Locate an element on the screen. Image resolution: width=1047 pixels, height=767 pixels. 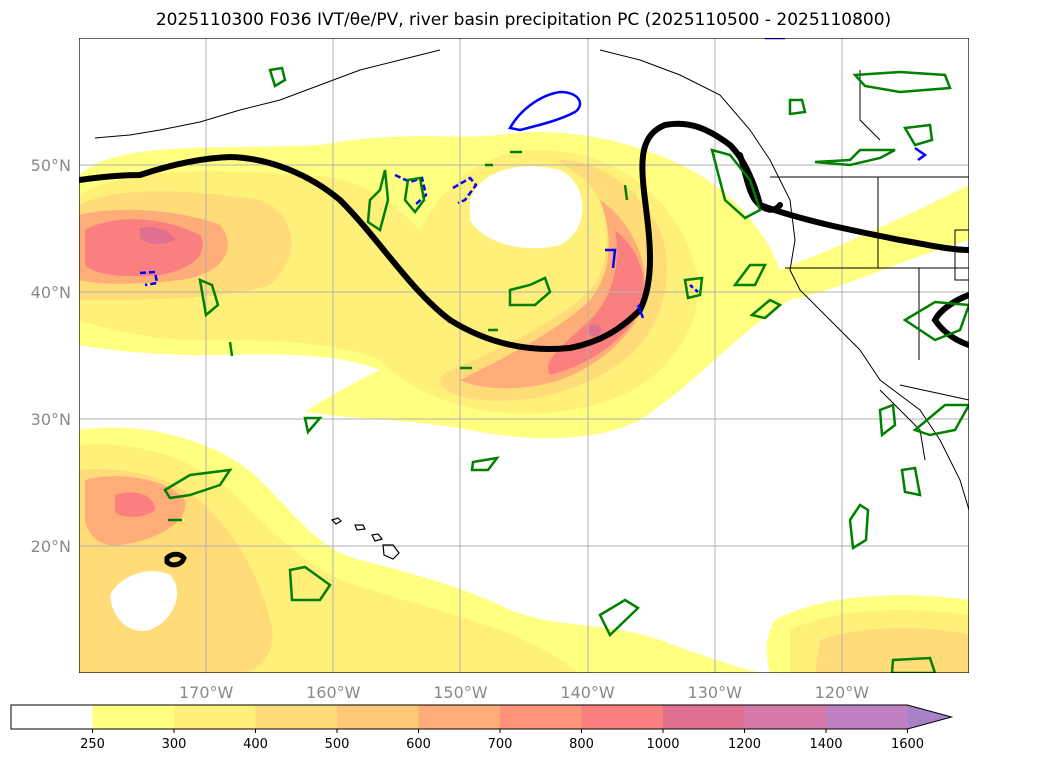
lon-tick-label: 140°W is located at coordinates (587, 692).